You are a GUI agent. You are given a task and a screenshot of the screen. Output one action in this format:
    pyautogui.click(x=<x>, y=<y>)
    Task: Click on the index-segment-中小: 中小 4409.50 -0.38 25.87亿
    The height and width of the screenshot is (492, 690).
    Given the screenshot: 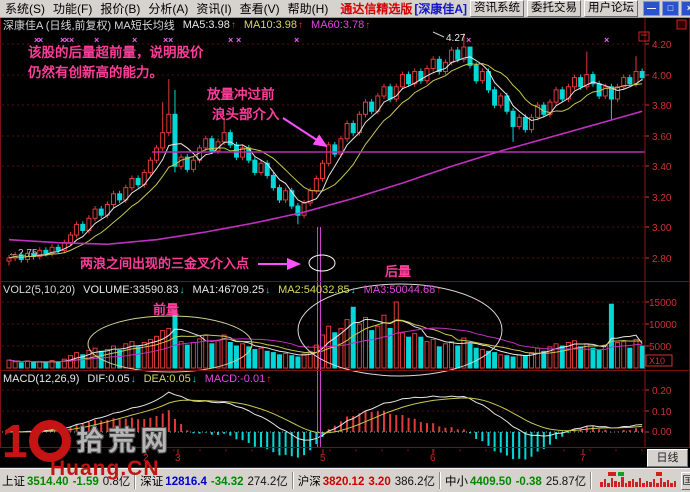 What is the action you would take?
    pyautogui.click(x=515, y=481)
    